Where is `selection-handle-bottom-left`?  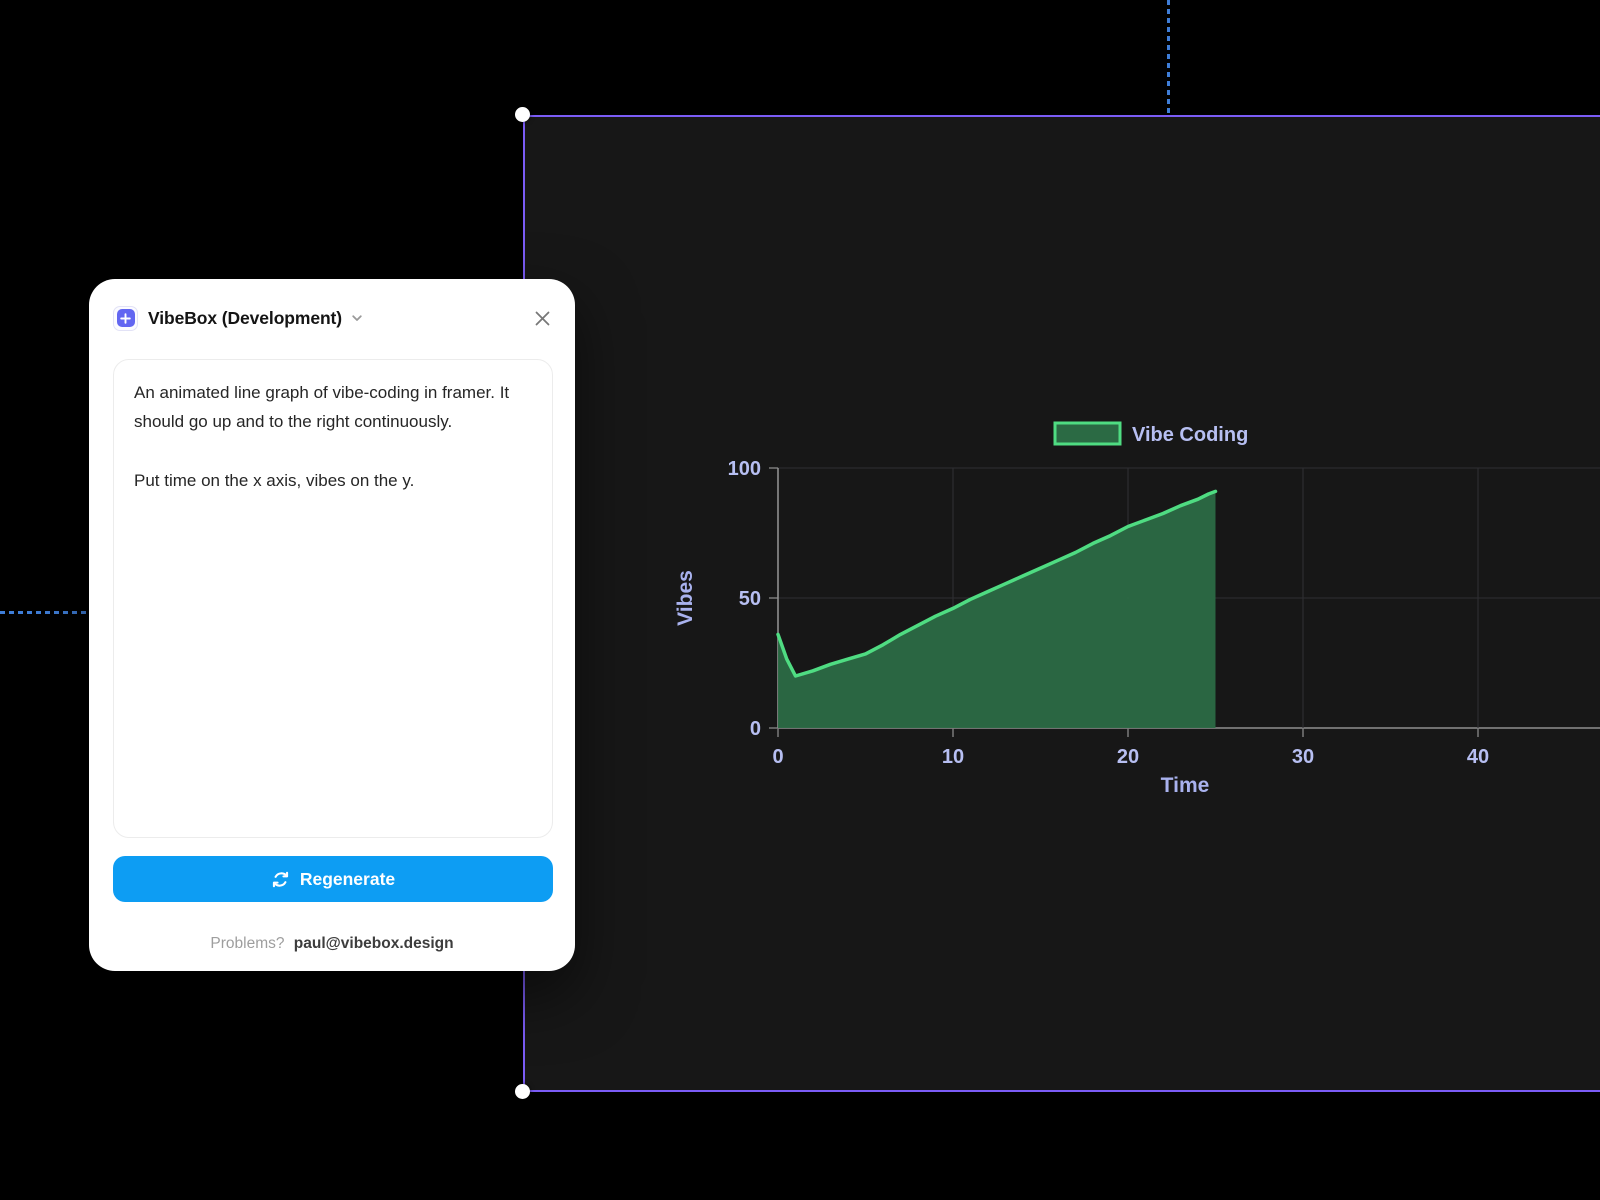 selection-handle-bottom-left is located at coordinates (522, 1091).